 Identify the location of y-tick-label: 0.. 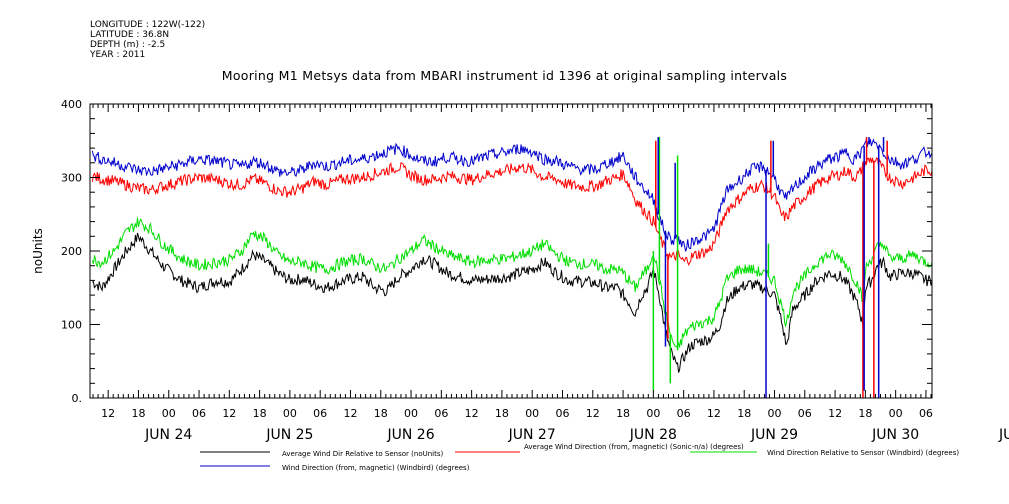
(77, 398).